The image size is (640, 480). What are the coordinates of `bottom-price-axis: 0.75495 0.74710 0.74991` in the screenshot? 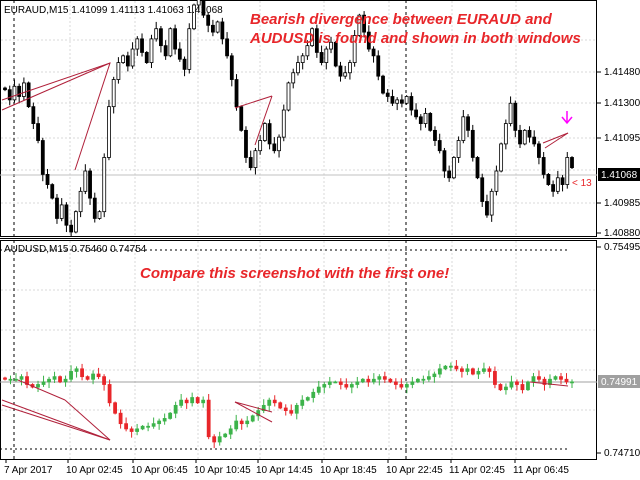 It's located at (618, 350).